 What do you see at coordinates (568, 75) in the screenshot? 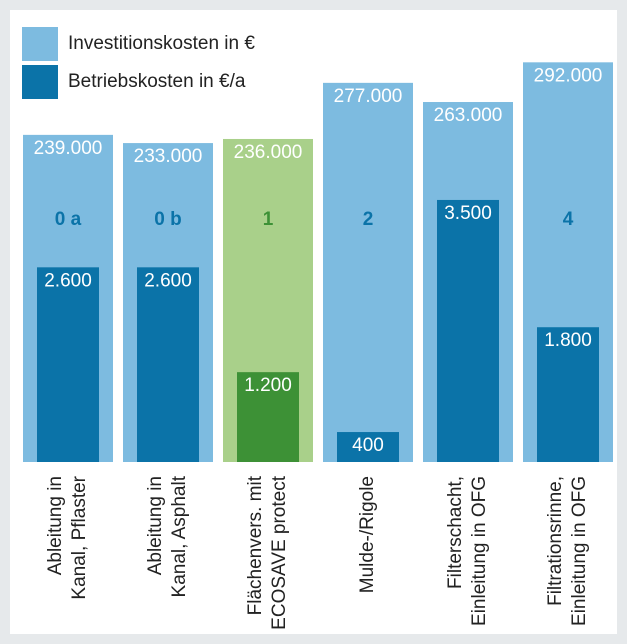
I see `value-label: 292.000` at bounding box center [568, 75].